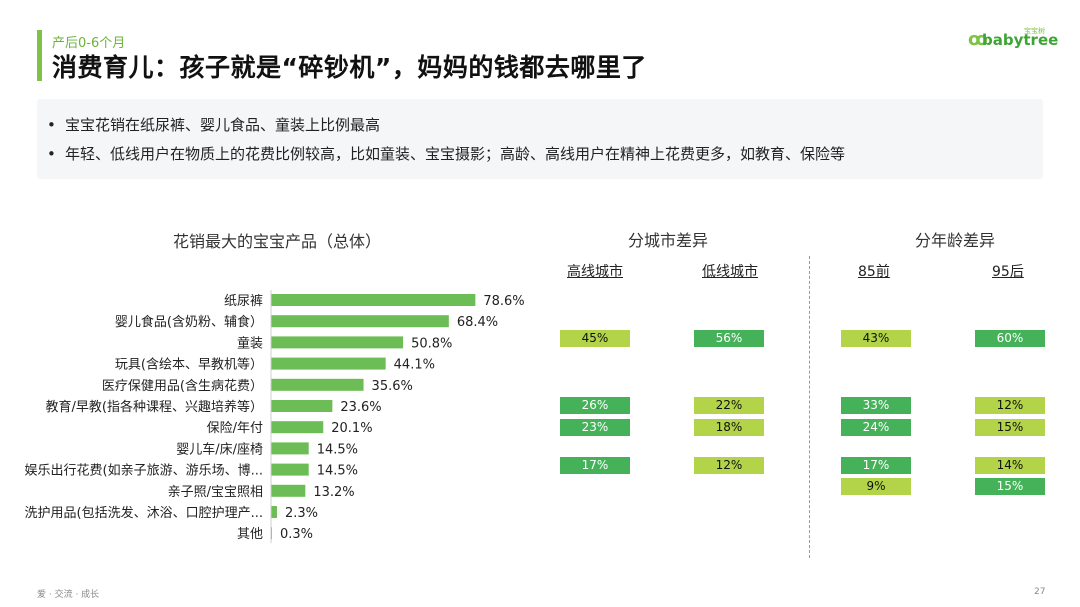 This screenshot has height=607, width=1080. What do you see at coordinates (809, 407) in the screenshot?
I see `section-divider` at bounding box center [809, 407].